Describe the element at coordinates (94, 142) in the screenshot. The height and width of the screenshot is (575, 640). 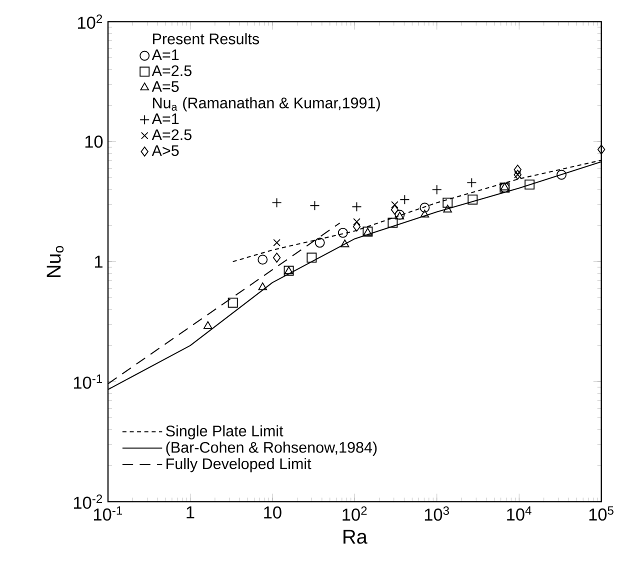
I see `y-tick-label: 10` at that location.